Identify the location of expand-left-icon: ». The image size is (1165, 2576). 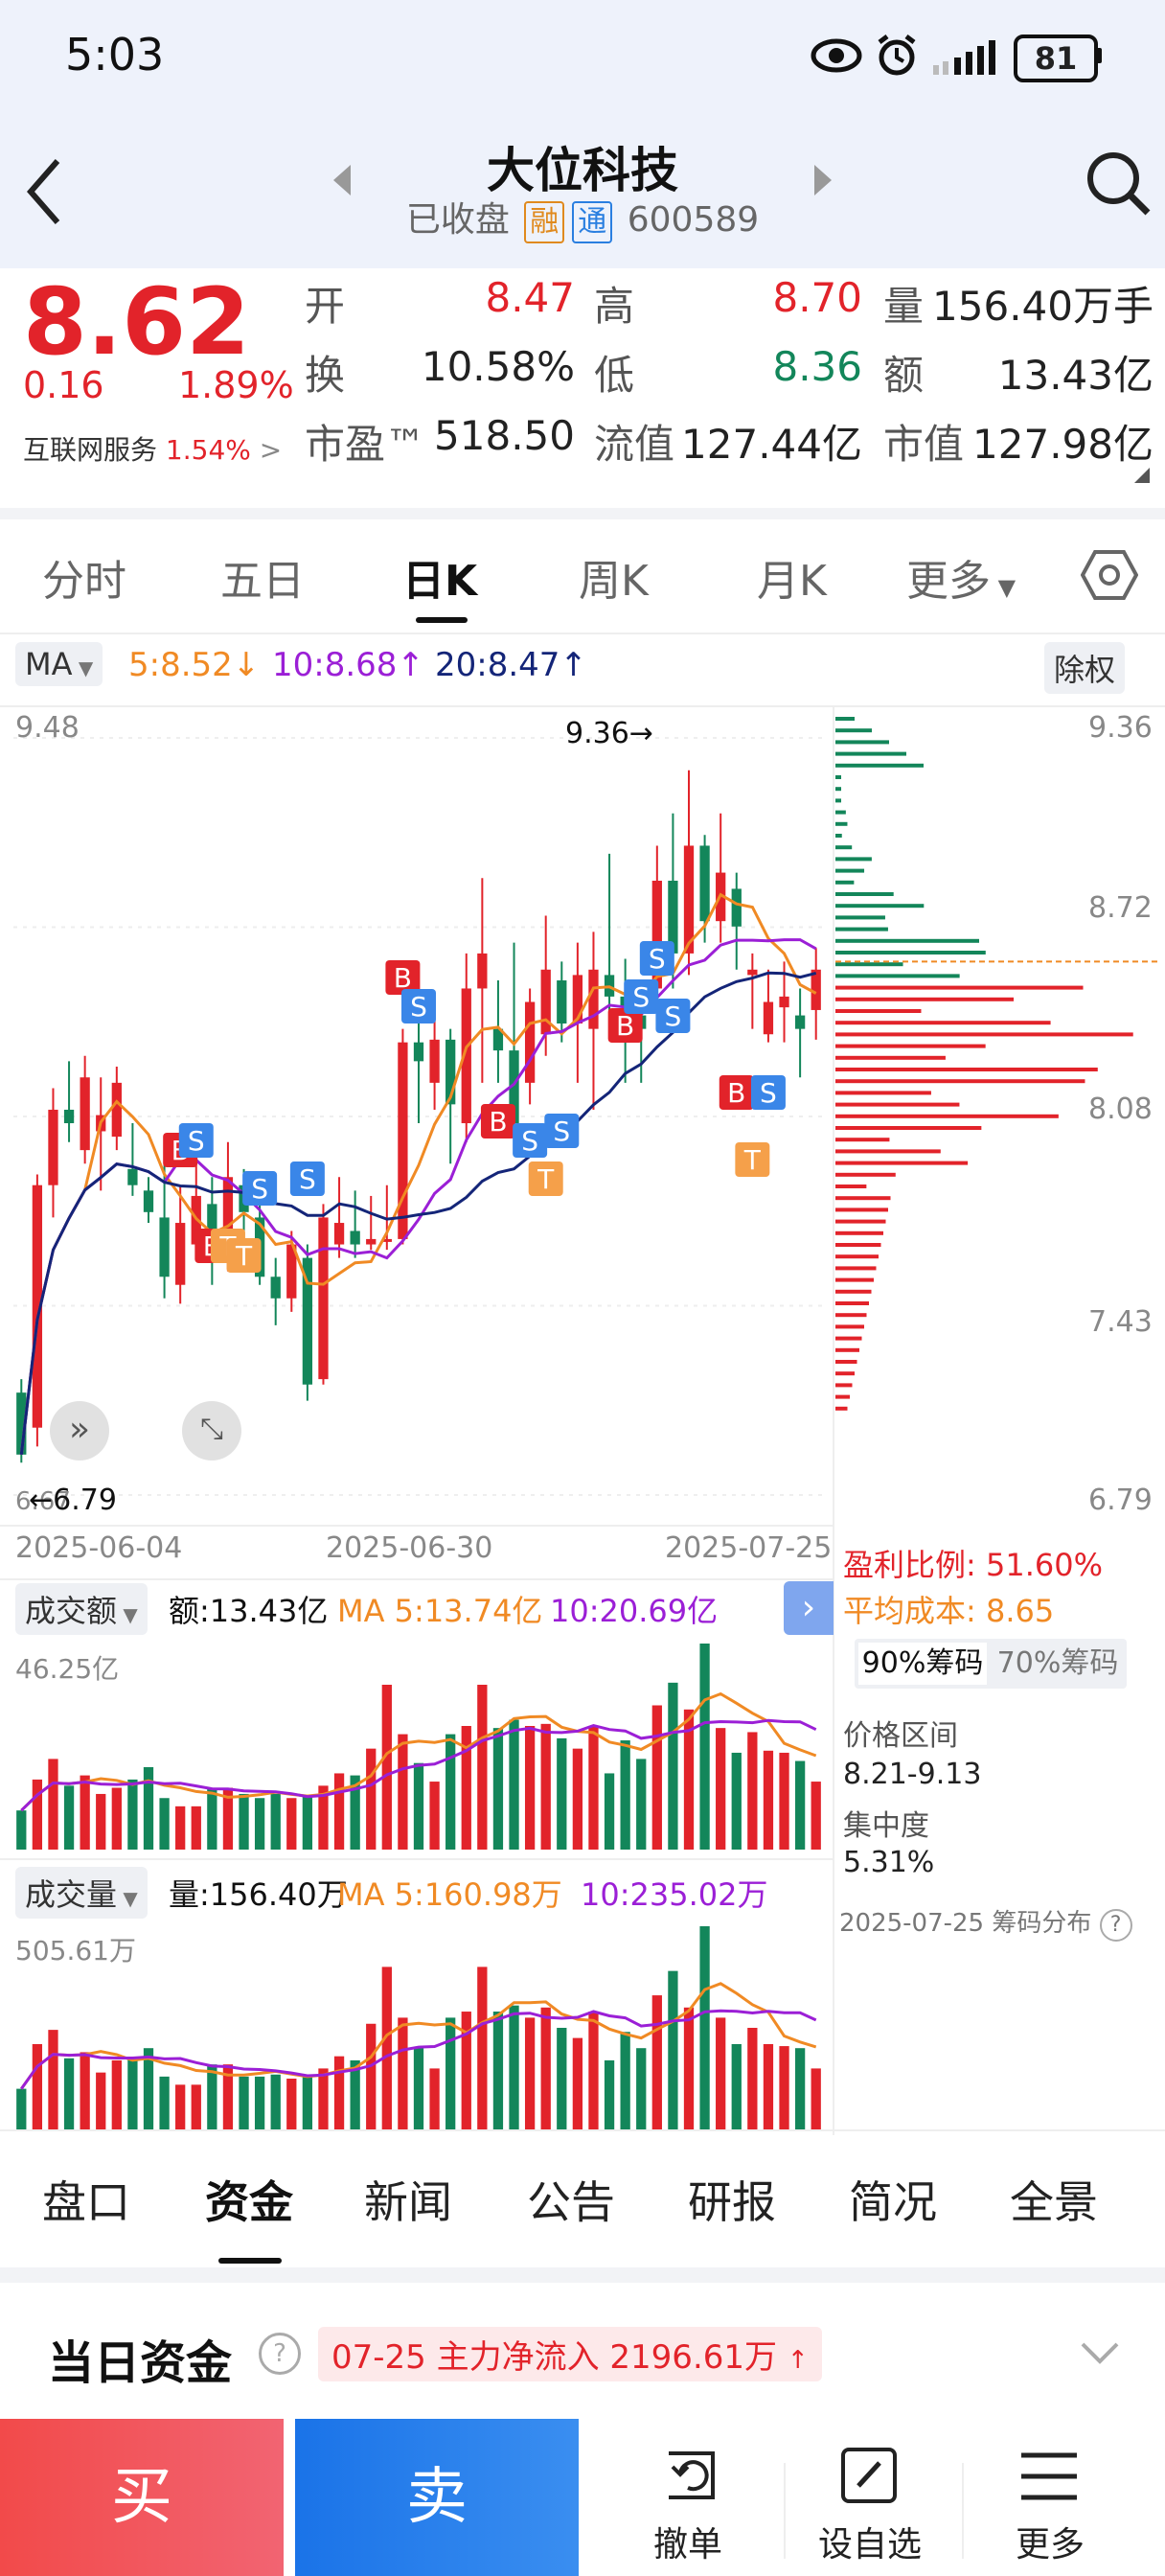
(79, 1430).